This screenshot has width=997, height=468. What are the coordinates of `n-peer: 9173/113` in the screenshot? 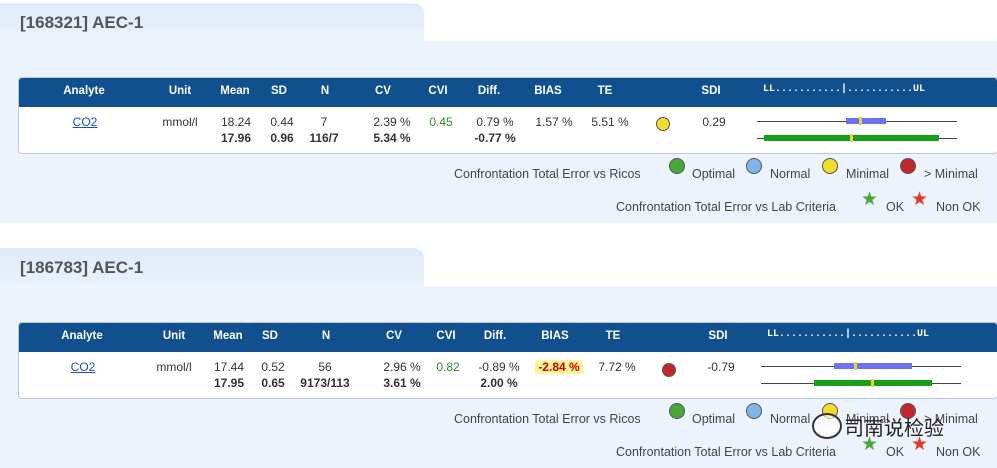 It's located at (325, 383).